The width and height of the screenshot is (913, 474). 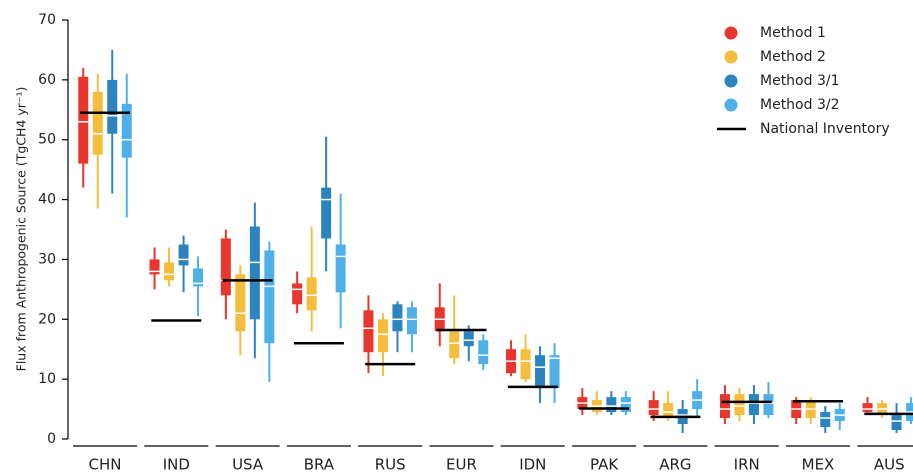 What do you see at coordinates (319, 465) in the screenshot?
I see `x-tick-label: BRA` at bounding box center [319, 465].